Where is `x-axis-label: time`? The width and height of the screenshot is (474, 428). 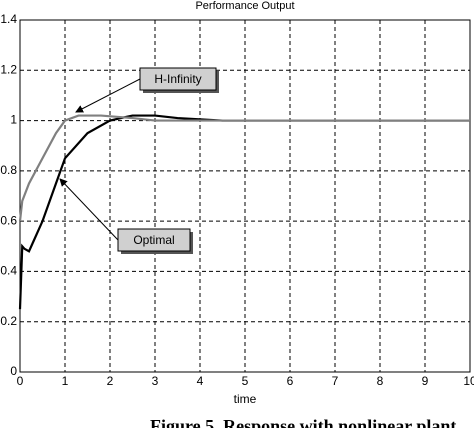 x-axis-label: time is located at coordinates (245, 399).